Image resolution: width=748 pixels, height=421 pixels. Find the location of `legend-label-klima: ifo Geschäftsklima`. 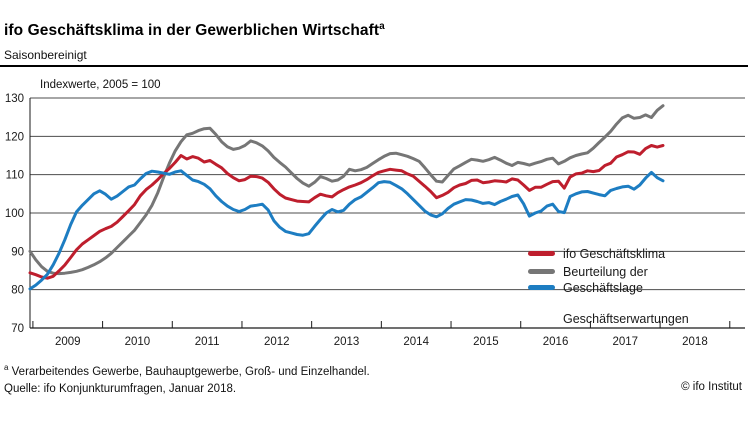

legend-label-klima: ifo Geschäftsklima is located at coordinates (614, 253).